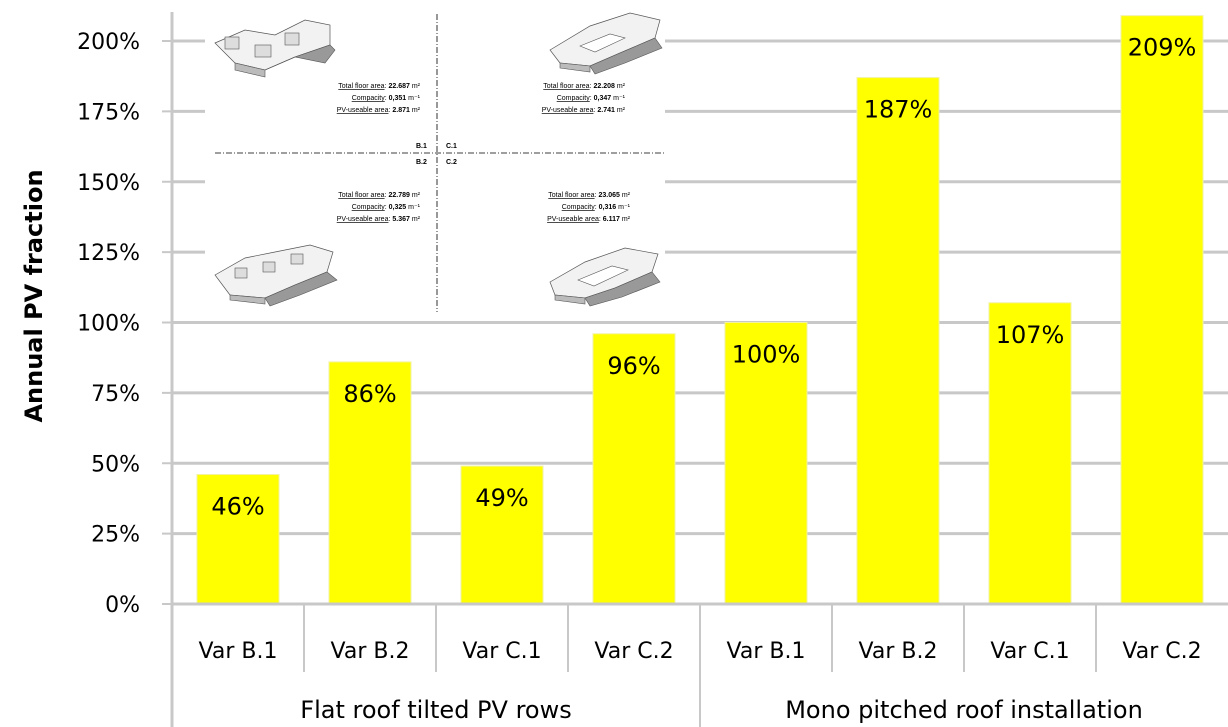  I want to click on building-sketch-c2, so click(605, 277).